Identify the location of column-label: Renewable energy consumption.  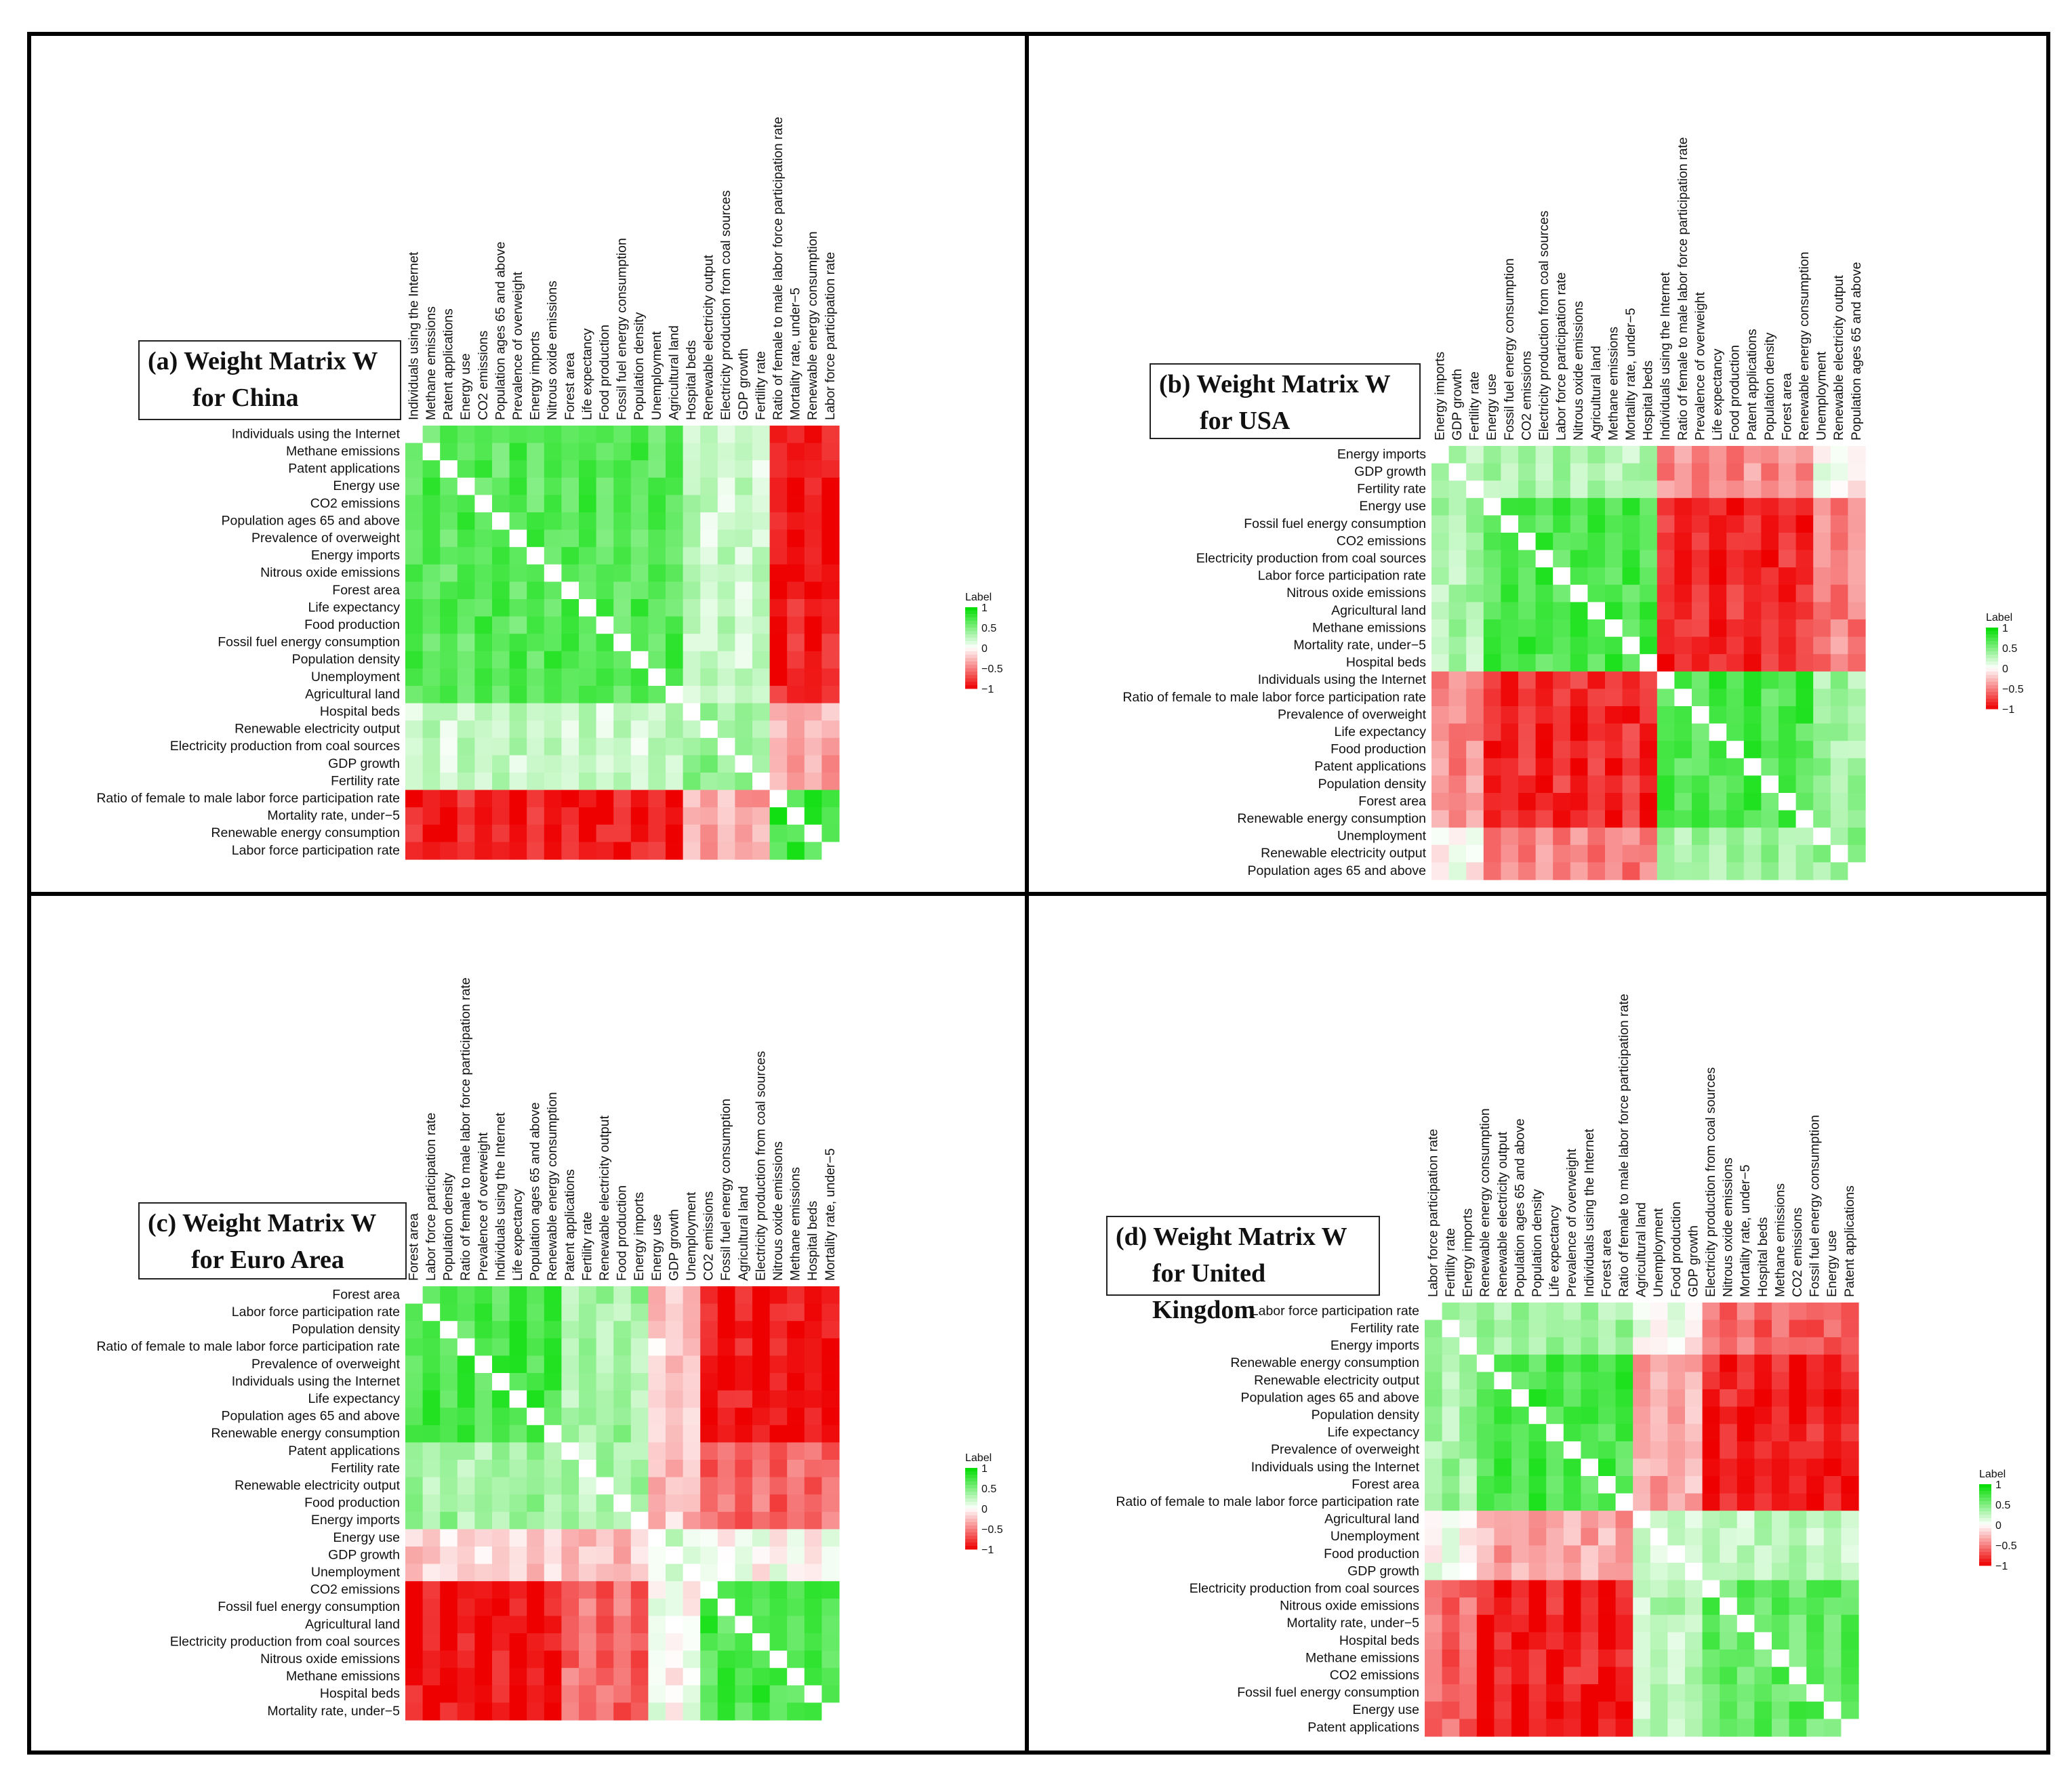
(1485, 1202).